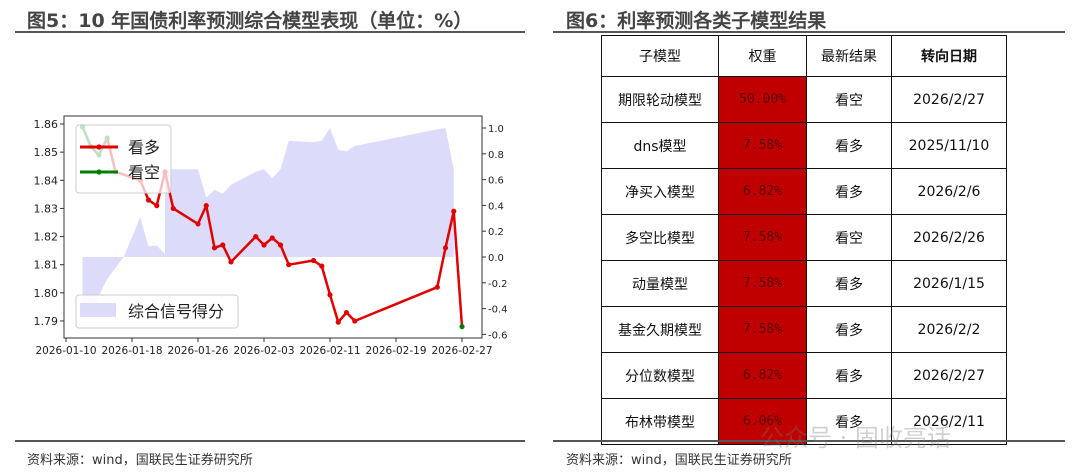 This screenshot has height=476, width=1080. Describe the element at coordinates (849, 99) in the screenshot. I see `latest-result-cell: 看空` at that location.